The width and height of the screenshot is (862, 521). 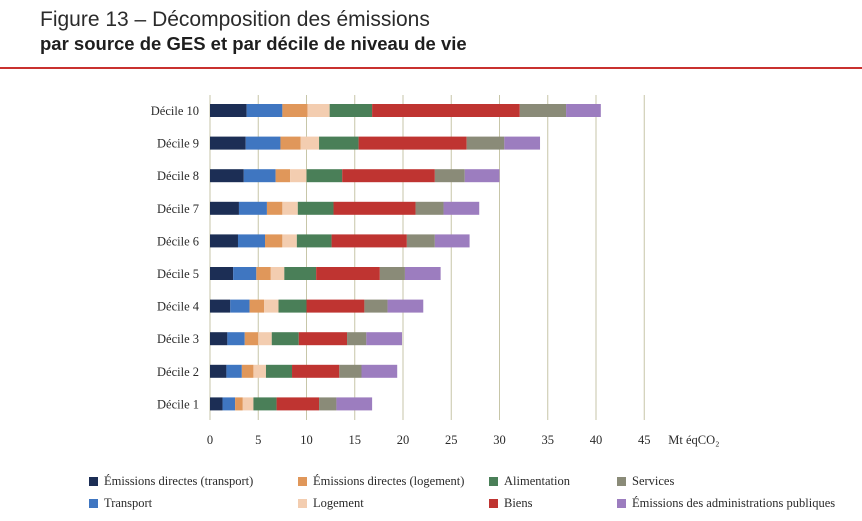 What do you see at coordinates (210, 440) in the screenshot?
I see `x-tick-label: 0` at bounding box center [210, 440].